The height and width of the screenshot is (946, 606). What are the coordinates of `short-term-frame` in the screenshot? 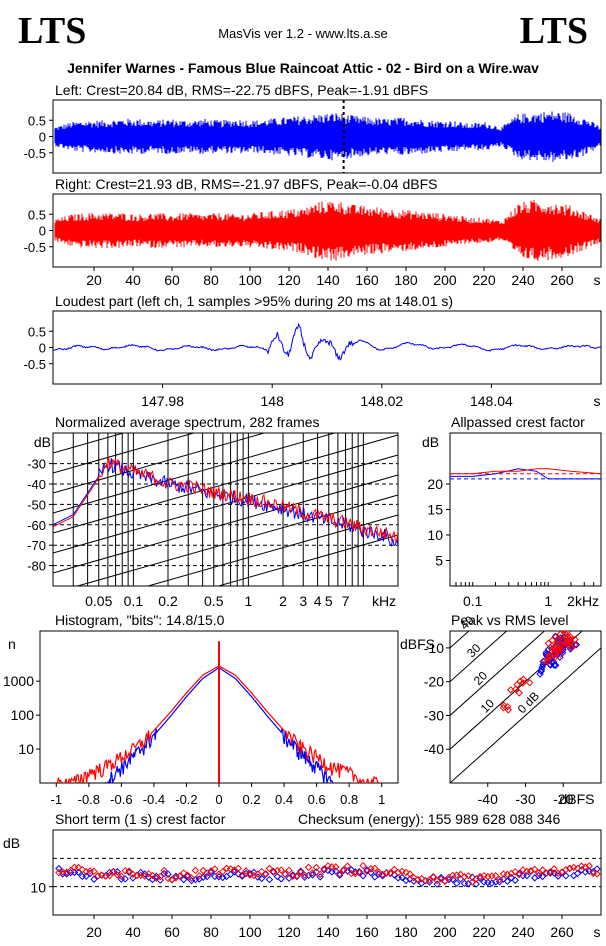 It's located at (327, 872).